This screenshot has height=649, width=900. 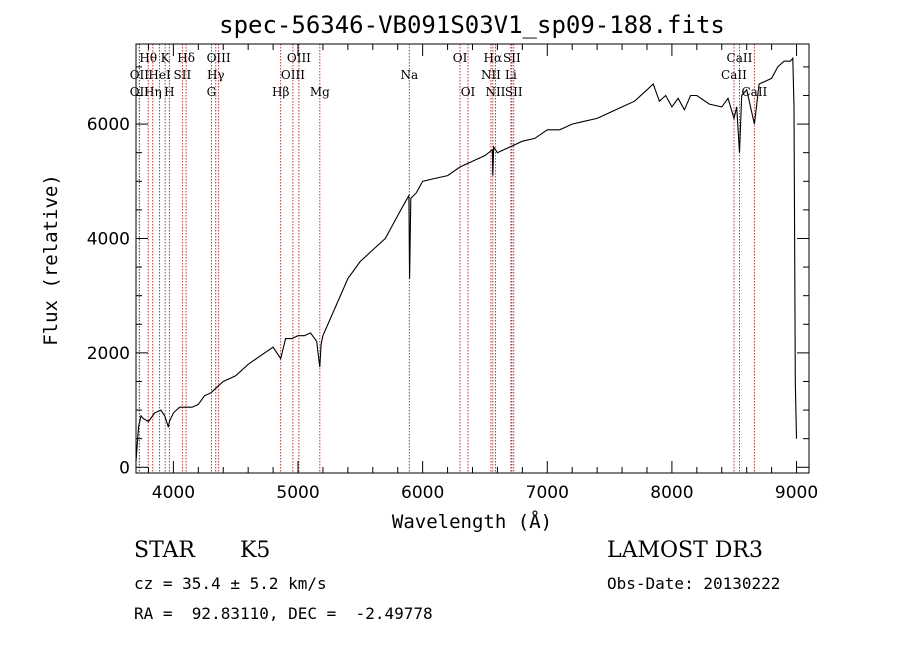 I want to click on spectral-line-label: H, so click(x=169, y=92).